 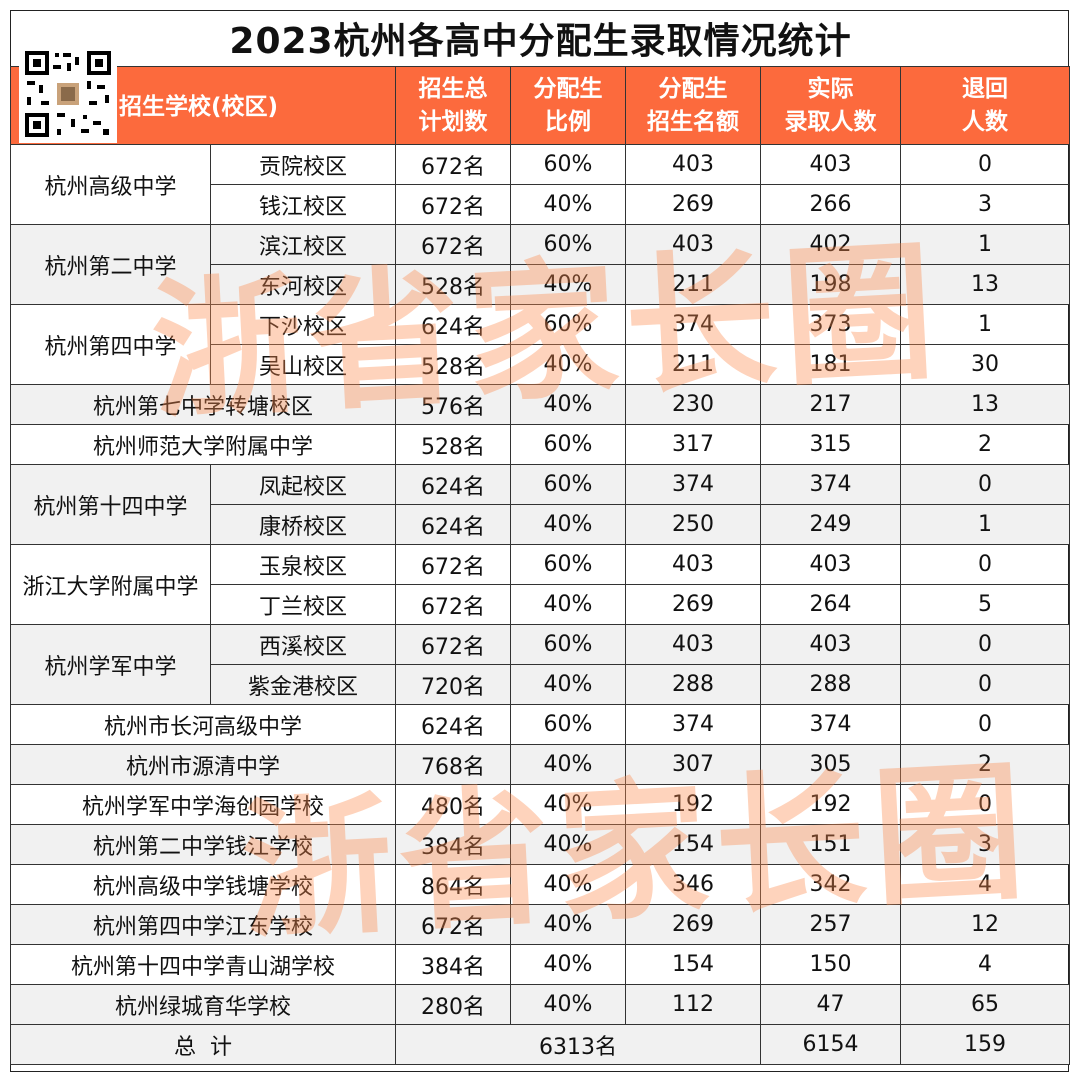 I want to click on campus-cell: 康桥校区, so click(x=303, y=524).